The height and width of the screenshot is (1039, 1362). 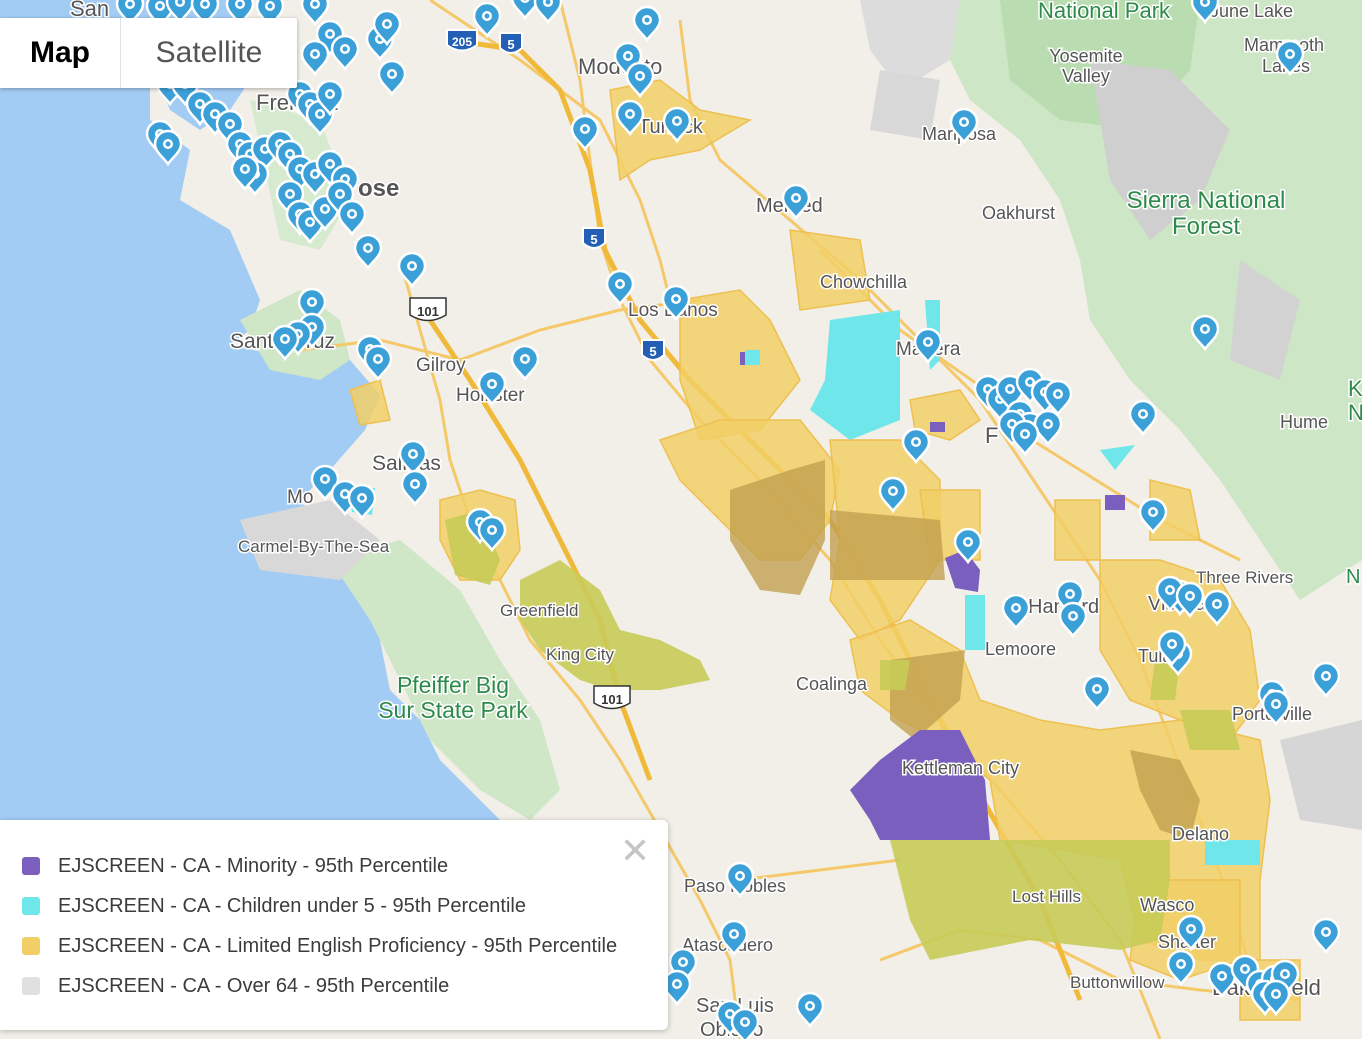 I want to click on highway-label: 101, so click(x=612, y=699).